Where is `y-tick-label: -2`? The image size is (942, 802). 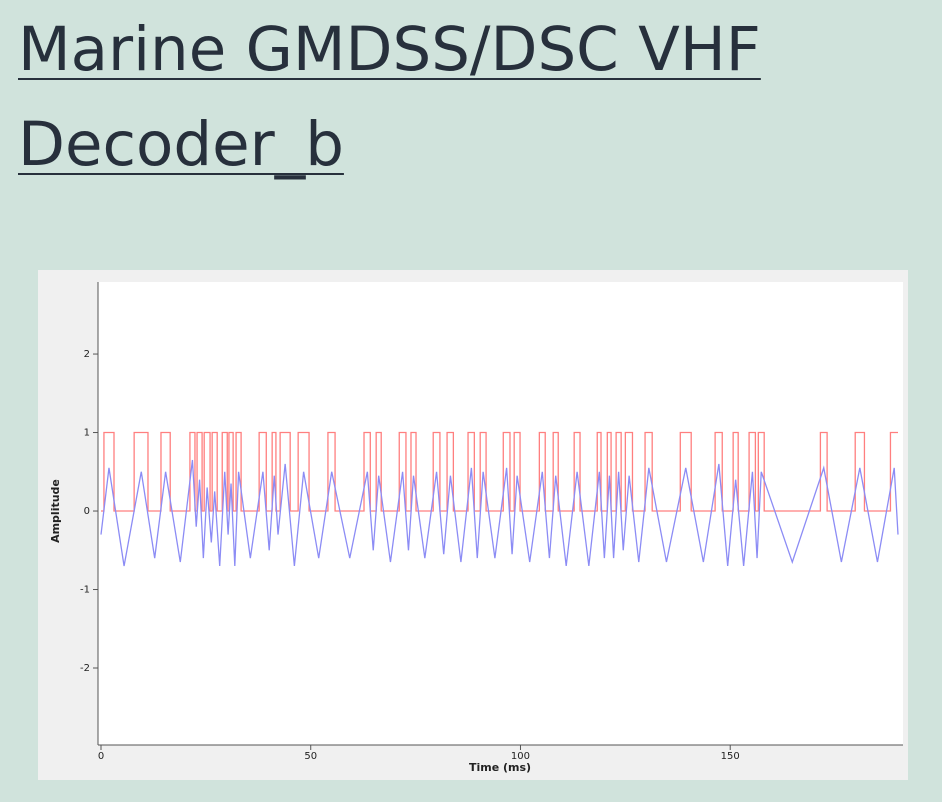 y-tick-label: -2 is located at coordinates (85, 668).